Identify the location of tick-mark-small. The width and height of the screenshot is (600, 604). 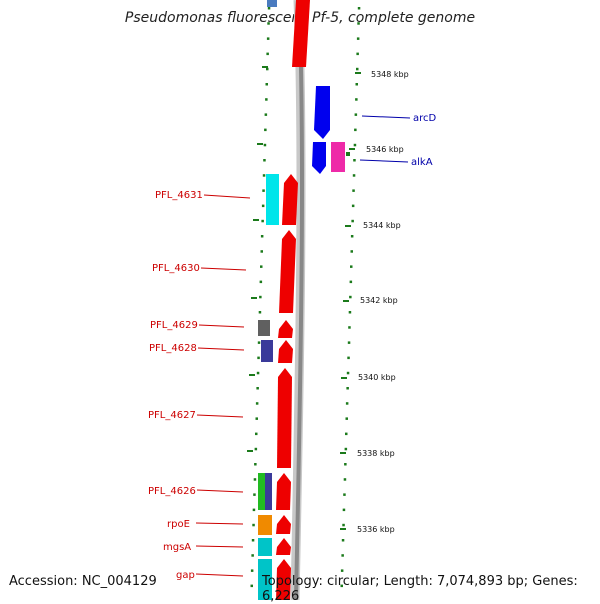
(348, 154).